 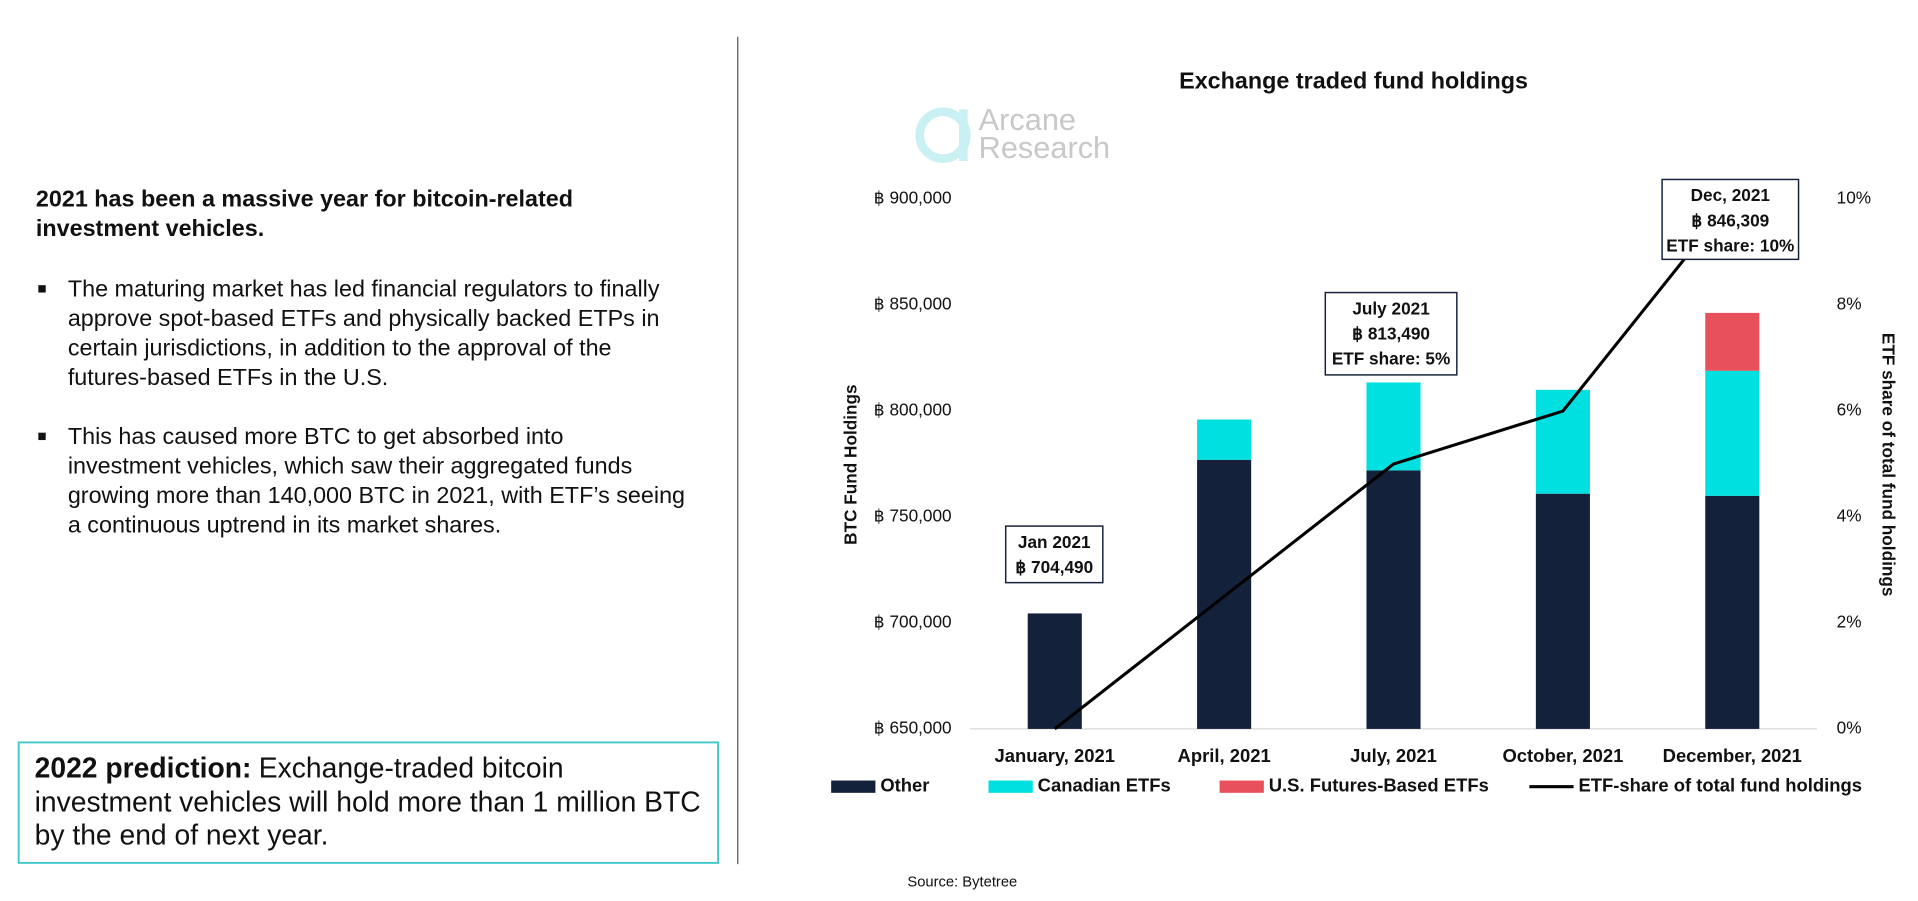 What do you see at coordinates (1379, 785) in the screenshot?
I see `legend-label: U.S. Futures-Based ETFs` at bounding box center [1379, 785].